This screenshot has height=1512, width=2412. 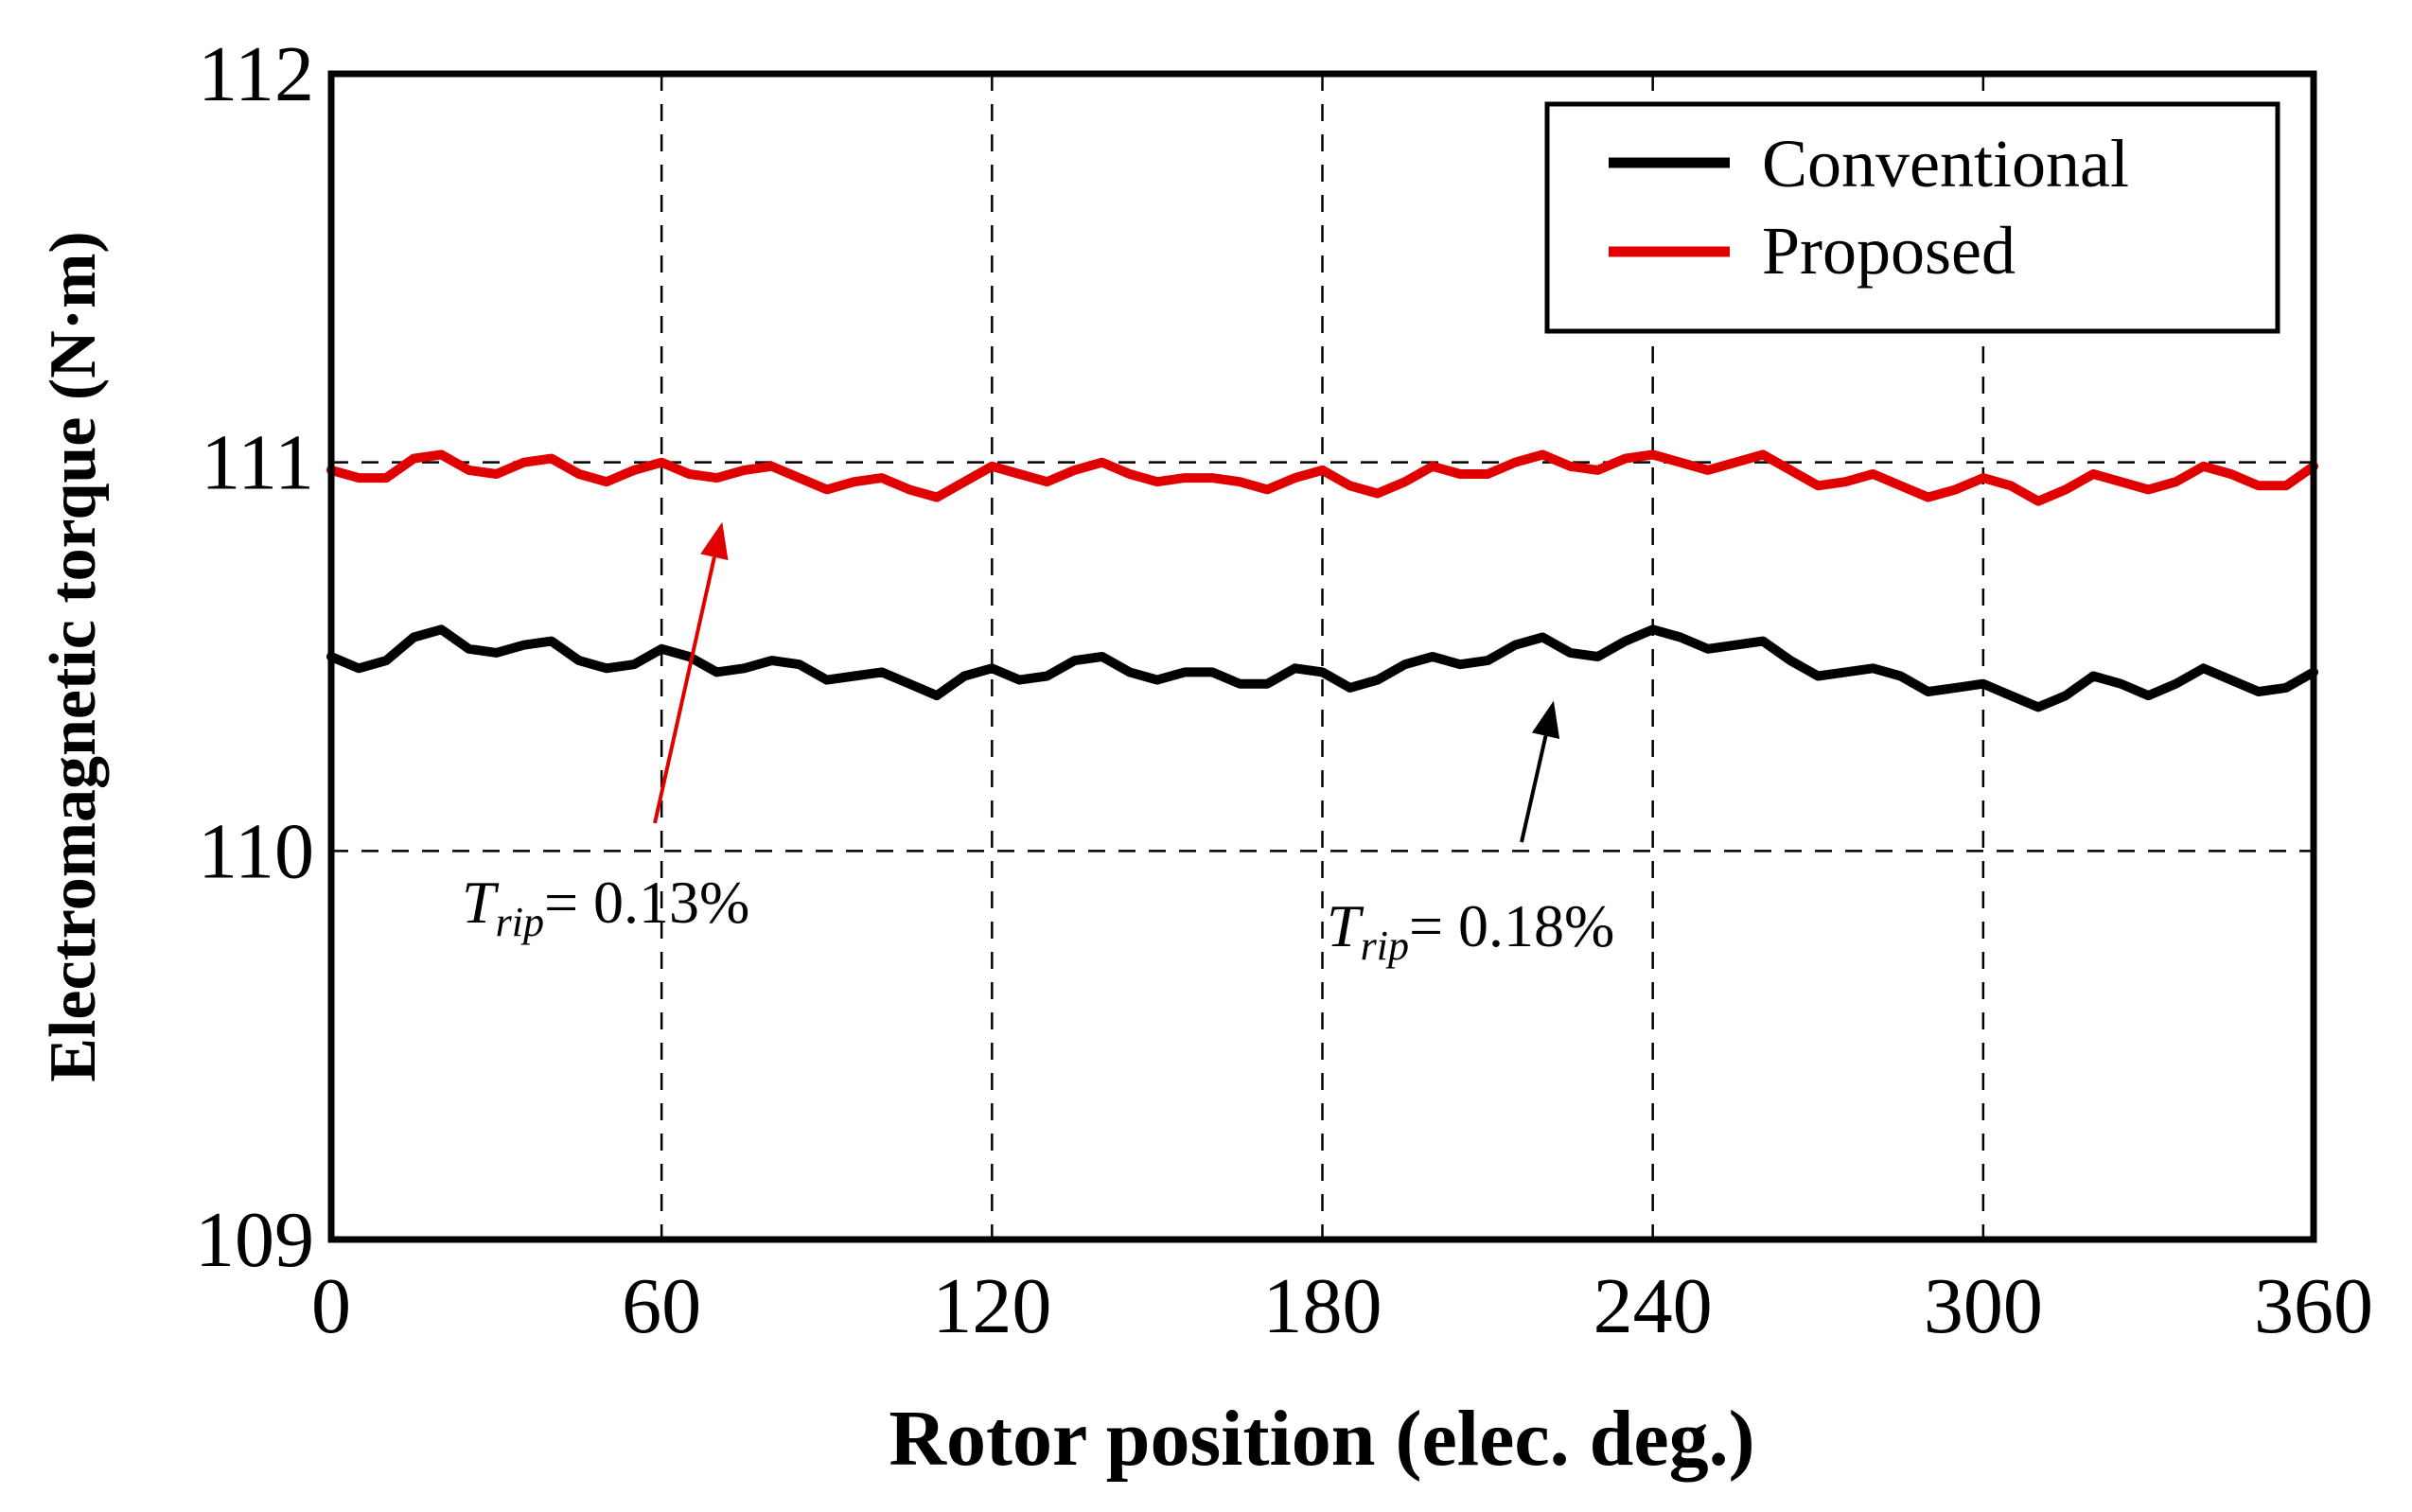 I want to click on y-tick-label: 111, so click(x=258, y=463).